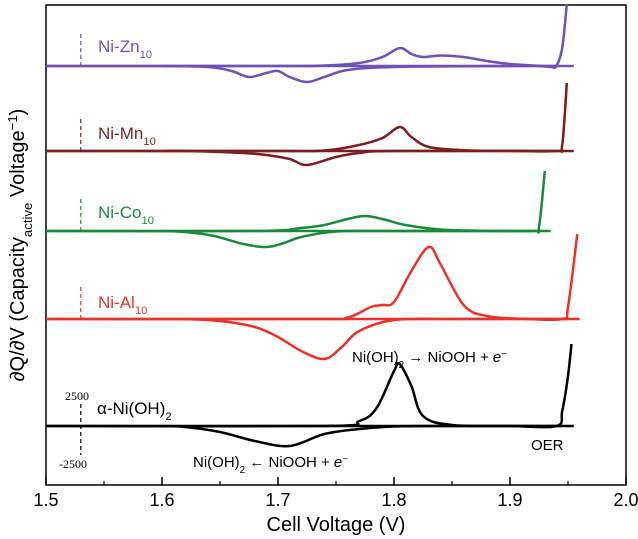  I want to click on series-label-ni-co: Ni-Co10, so click(126, 215).